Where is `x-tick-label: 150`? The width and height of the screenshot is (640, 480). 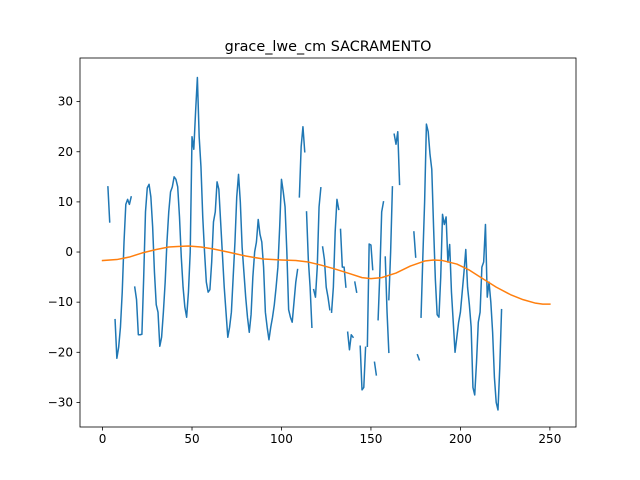 x-tick-label: 150 is located at coordinates (370, 439).